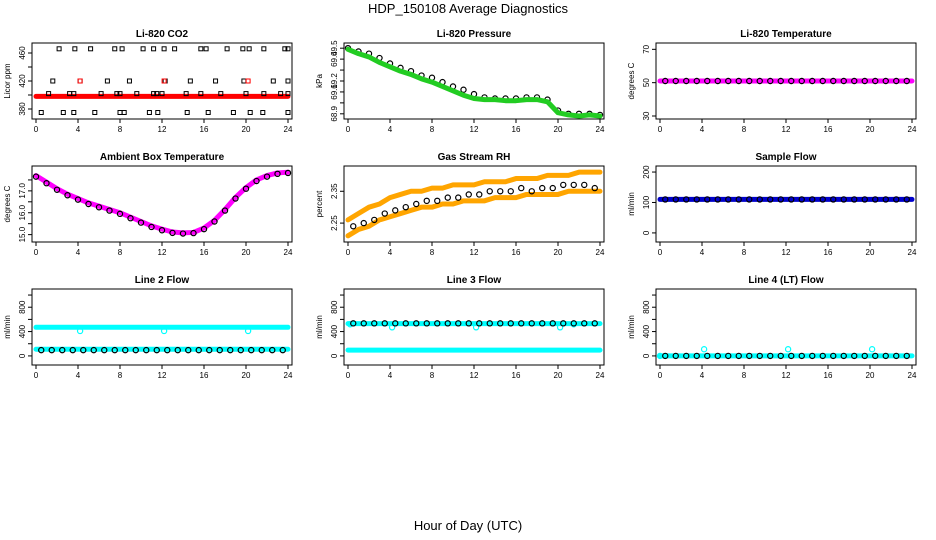 The height and width of the screenshot is (540, 936). I want to click on panel-1: Li-820 CO2 Licor ppm 0 4 8 12 16 20 24 380 420 460, so click(148, 81).